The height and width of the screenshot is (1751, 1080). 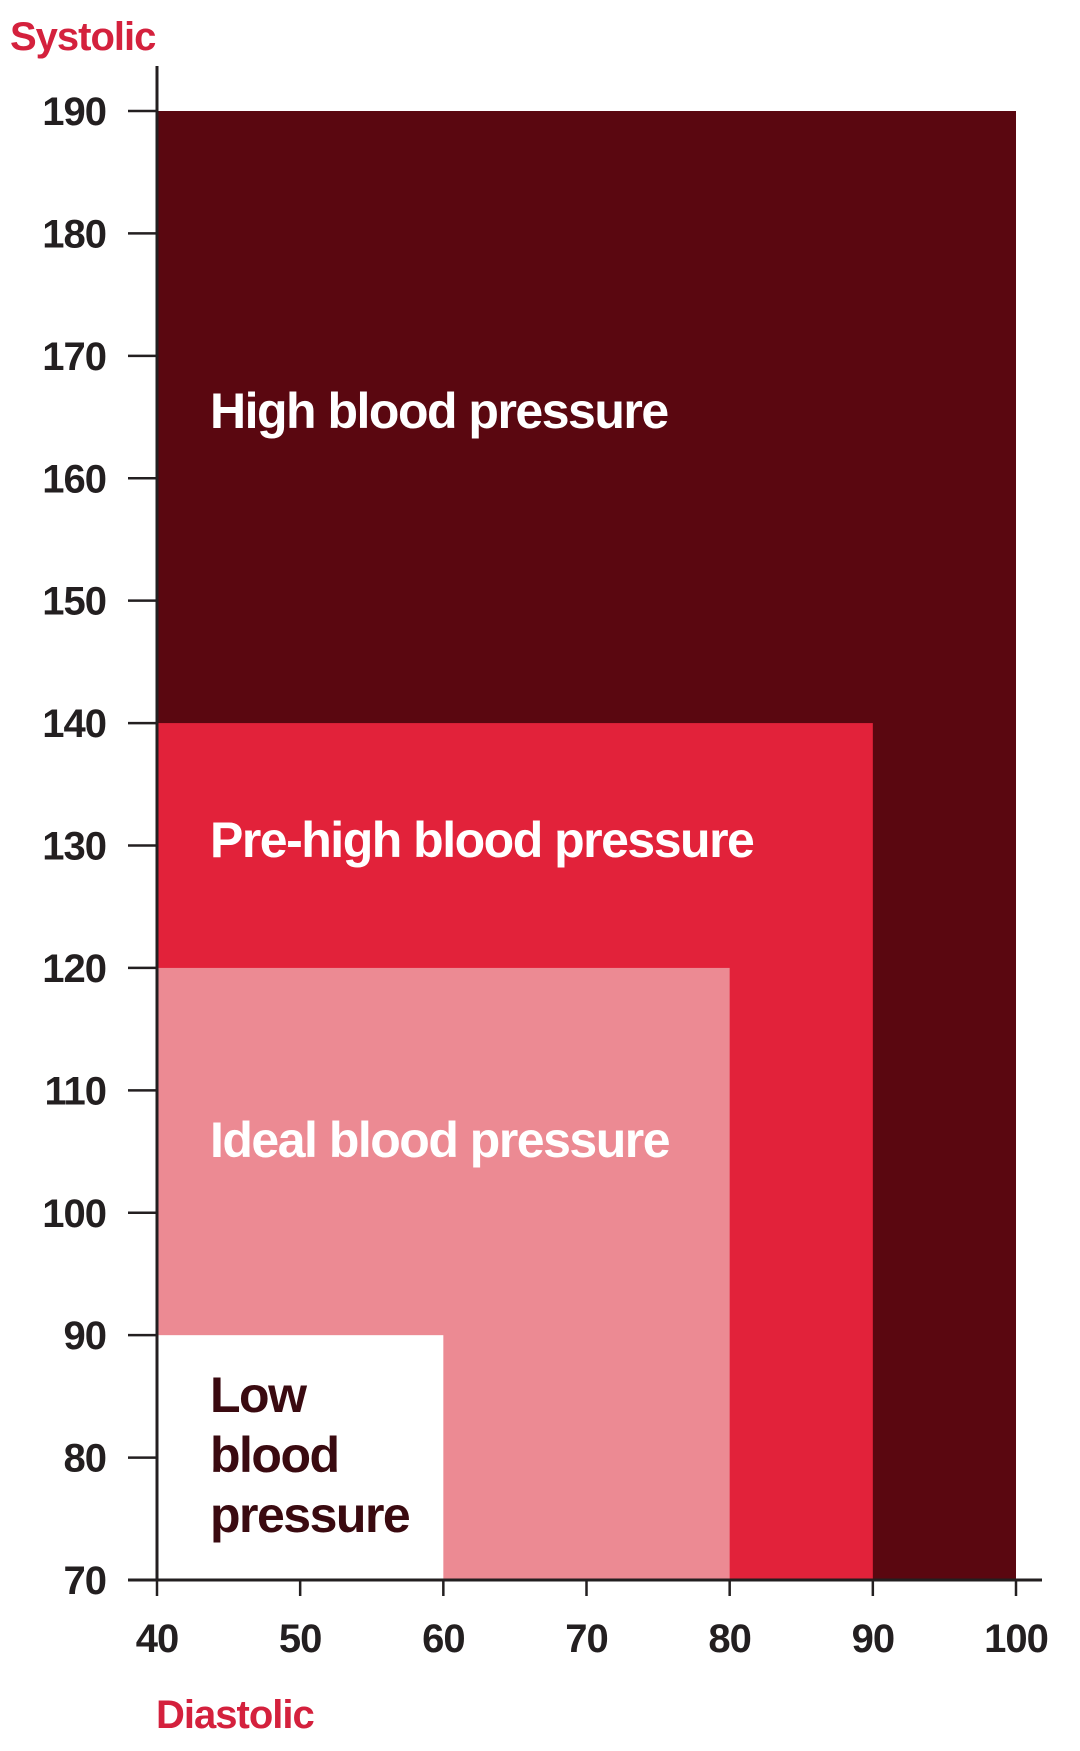 What do you see at coordinates (74, 724) in the screenshot?
I see `y-tick-label-140: 140` at bounding box center [74, 724].